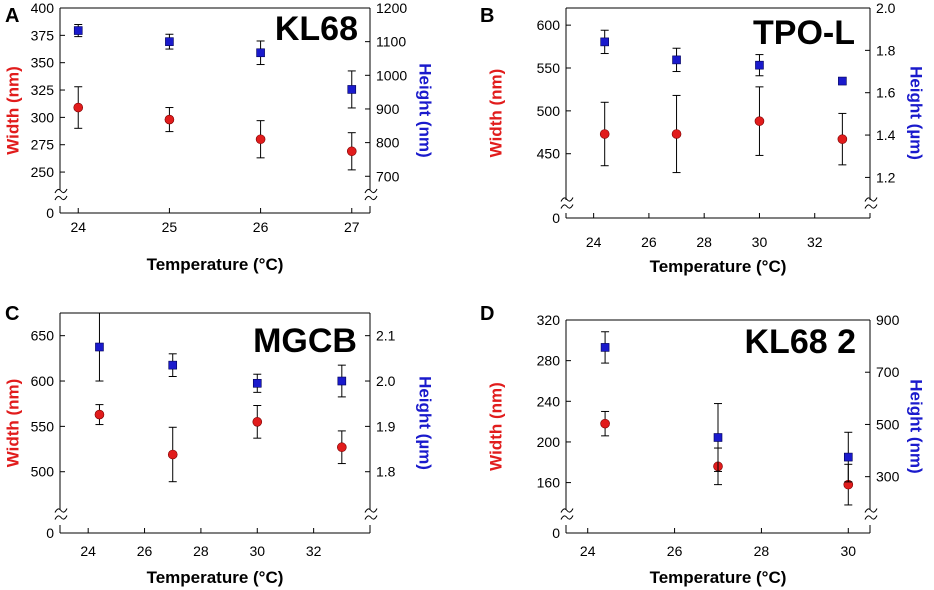 Image resolution: width=934 pixels, height=590 pixels. I want to click on x-tick-label: 32, so click(815, 242).